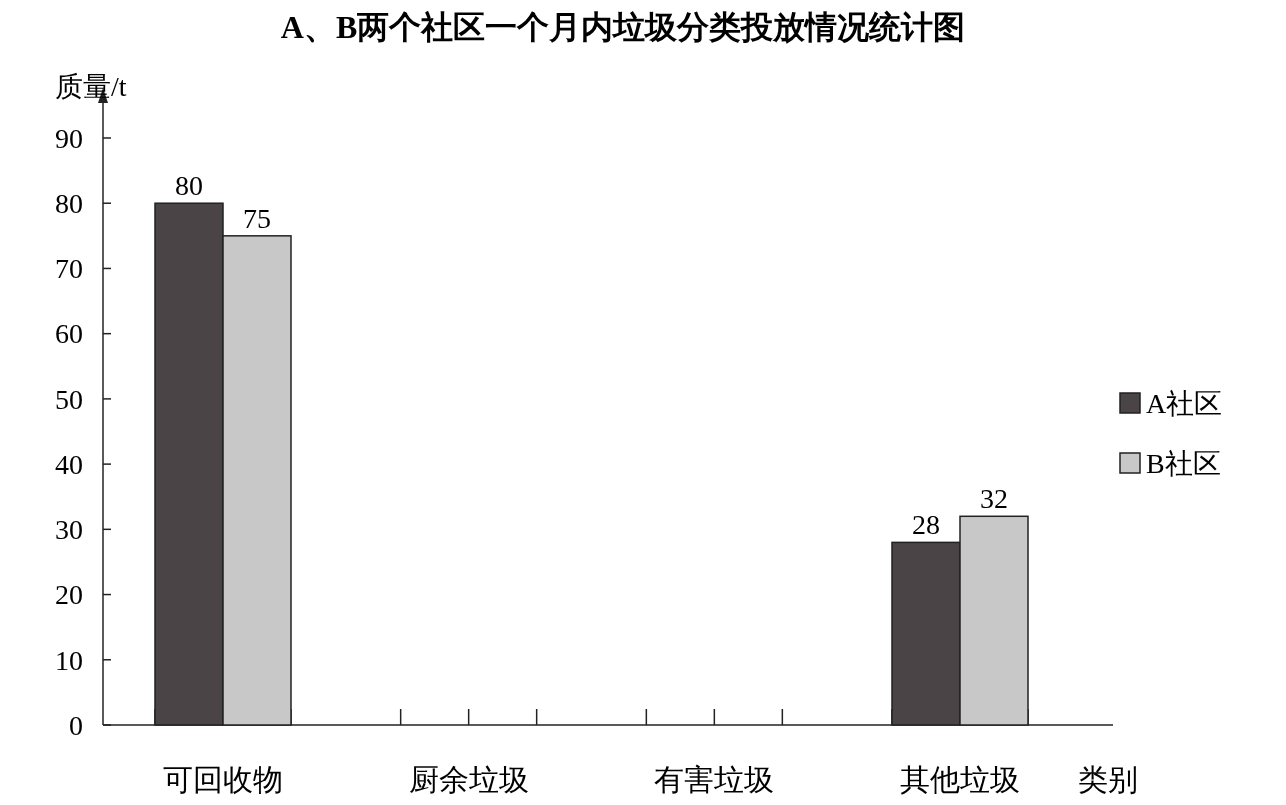 Image resolution: width=1286 pixels, height=805 pixels. I want to click on x-tick-label: 有害垃圾, so click(714, 779).